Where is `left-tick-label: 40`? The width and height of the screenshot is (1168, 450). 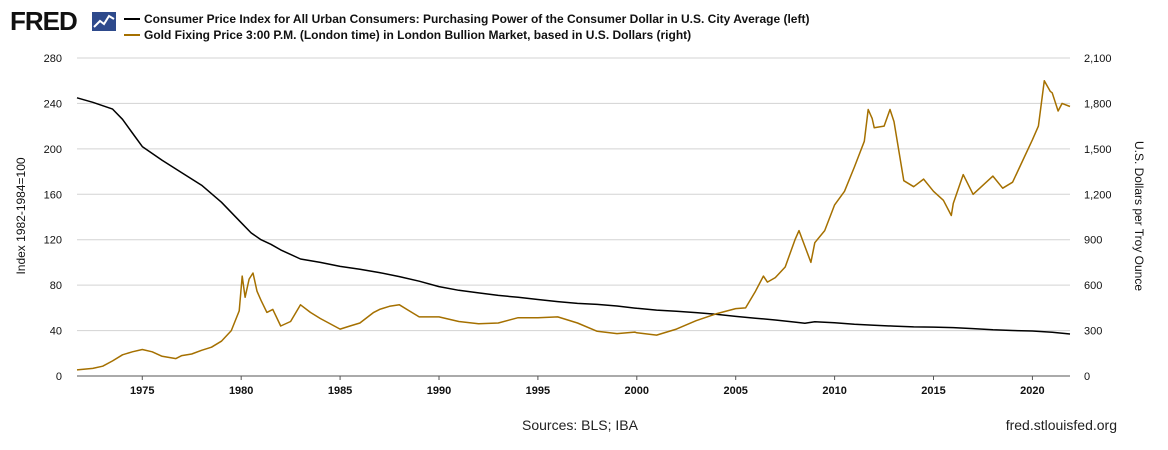
left-tick-label: 40 is located at coordinates (56, 332).